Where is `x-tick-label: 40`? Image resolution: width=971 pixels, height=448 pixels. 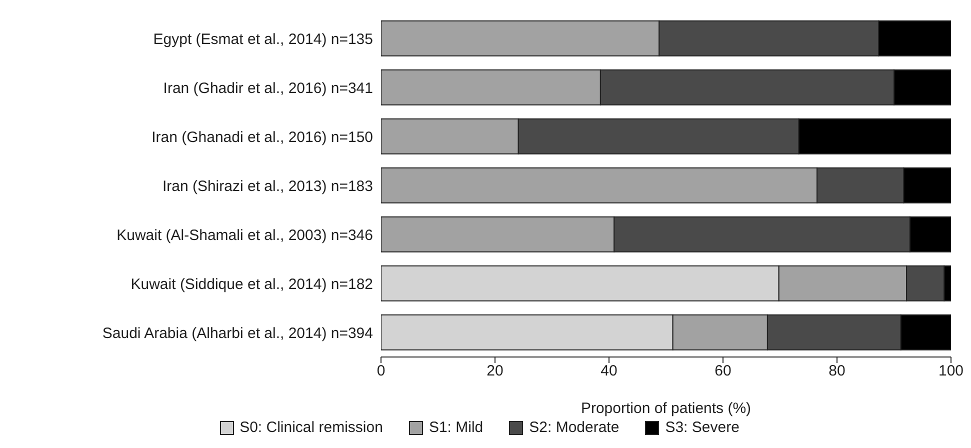
x-tick-label: 40 is located at coordinates (609, 371).